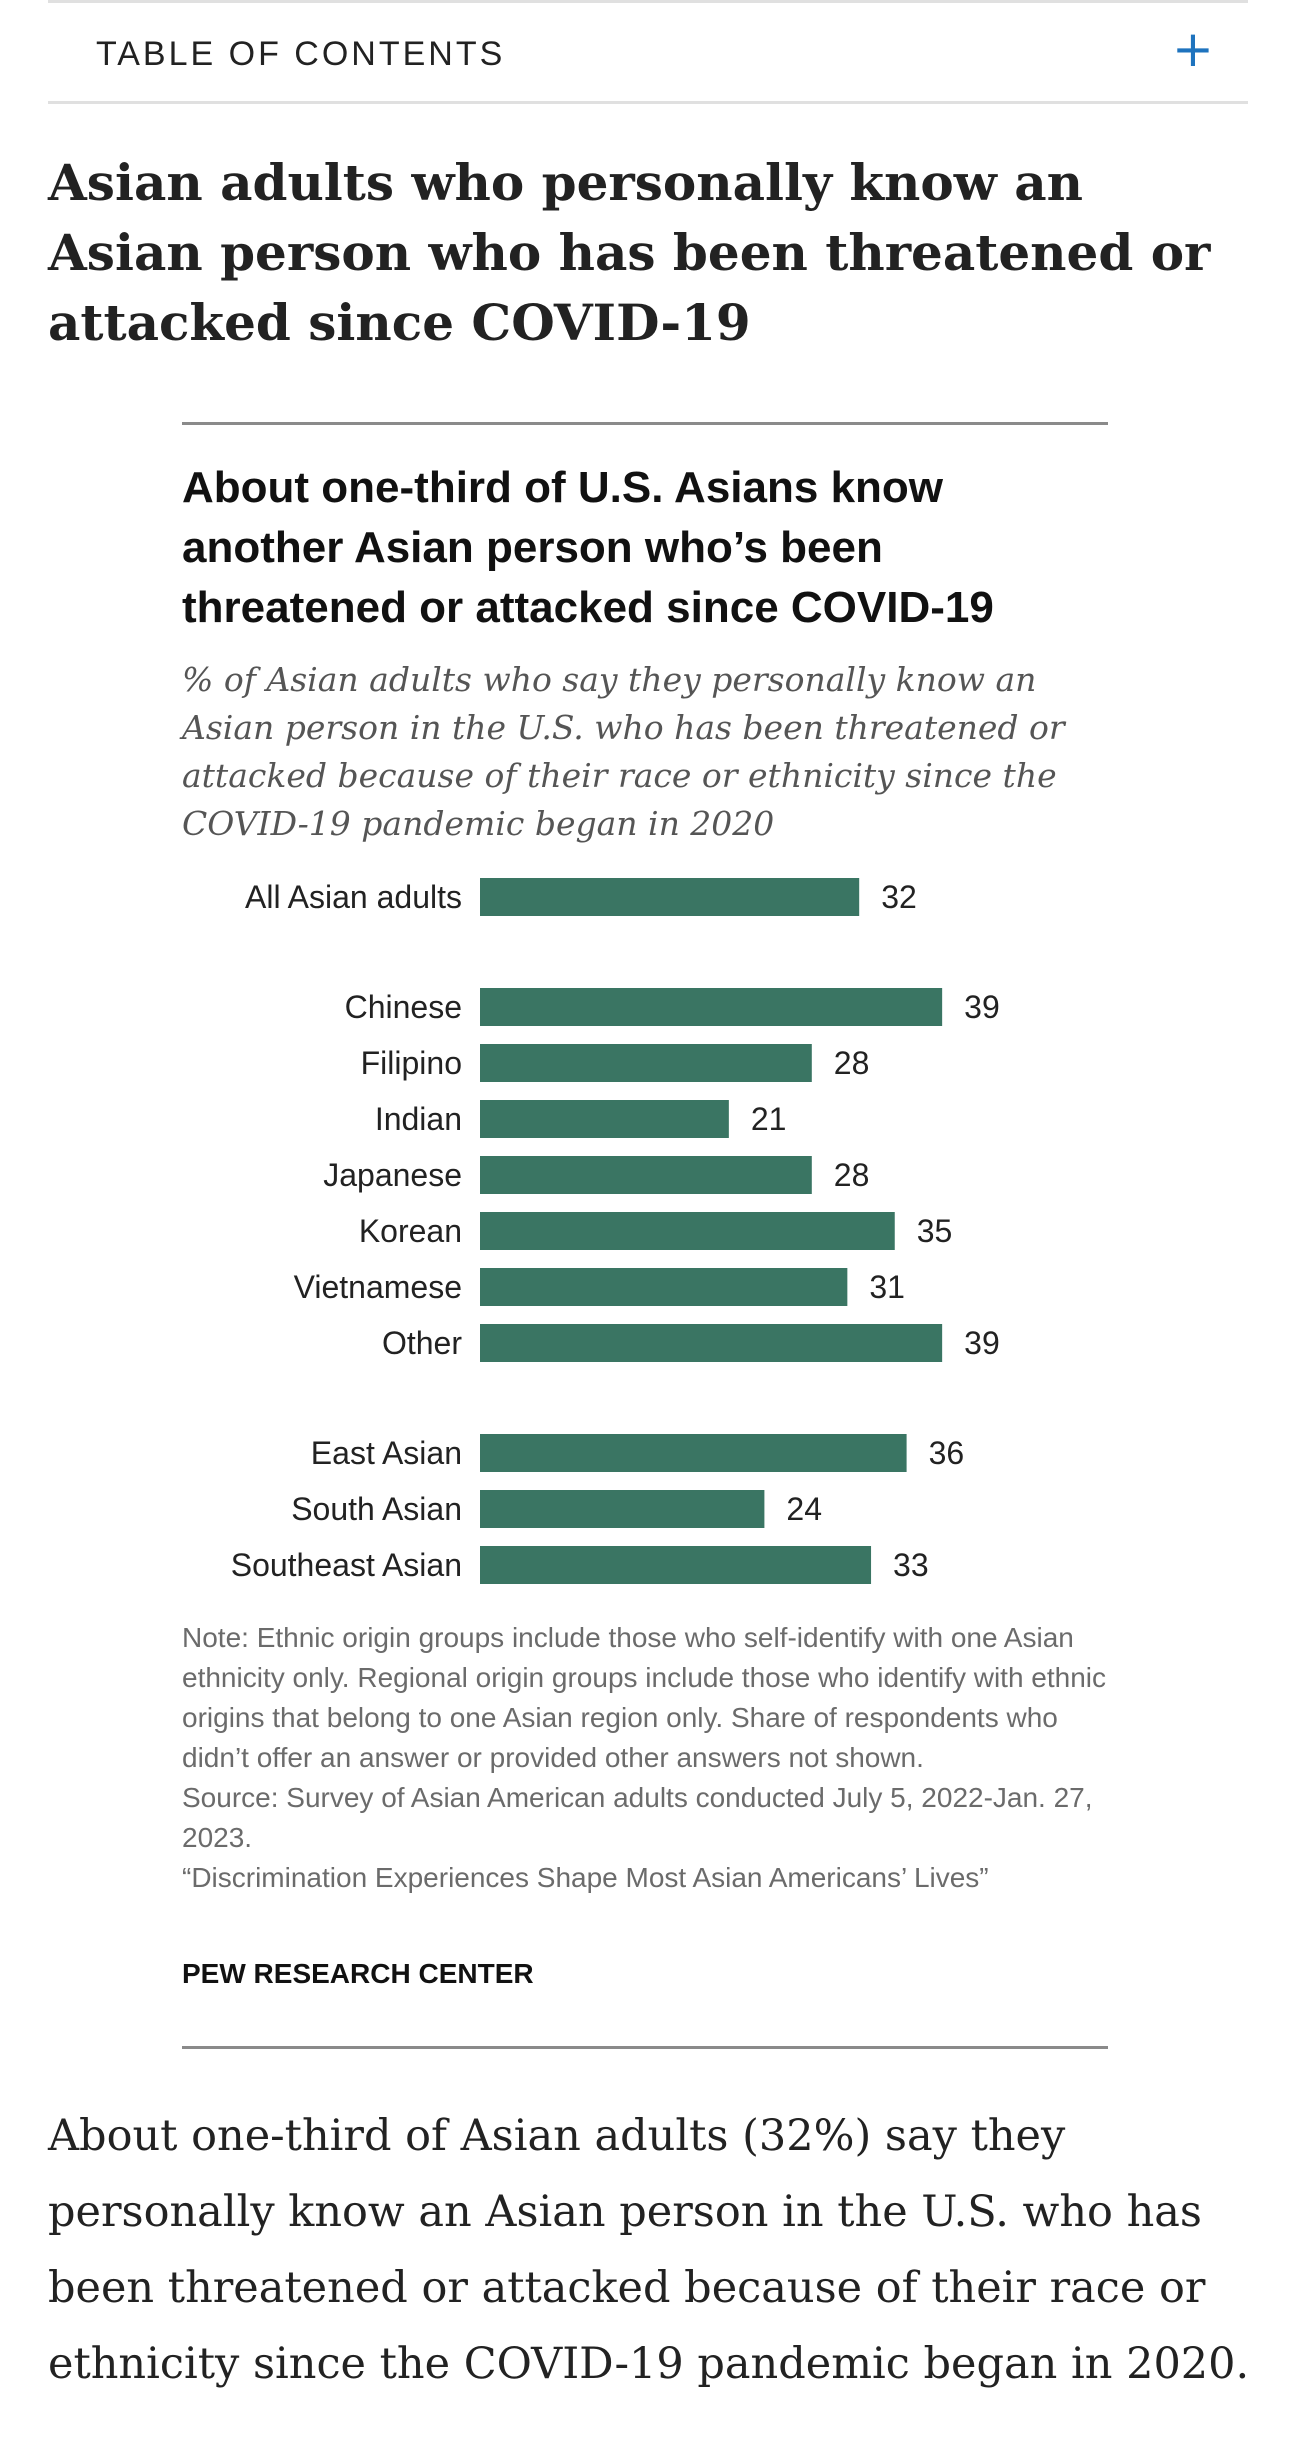 The height and width of the screenshot is (2448, 1290). What do you see at coordinates (711, 1343) in the screenshot?
I see `bar-other` at bounding box center [711, 1343].